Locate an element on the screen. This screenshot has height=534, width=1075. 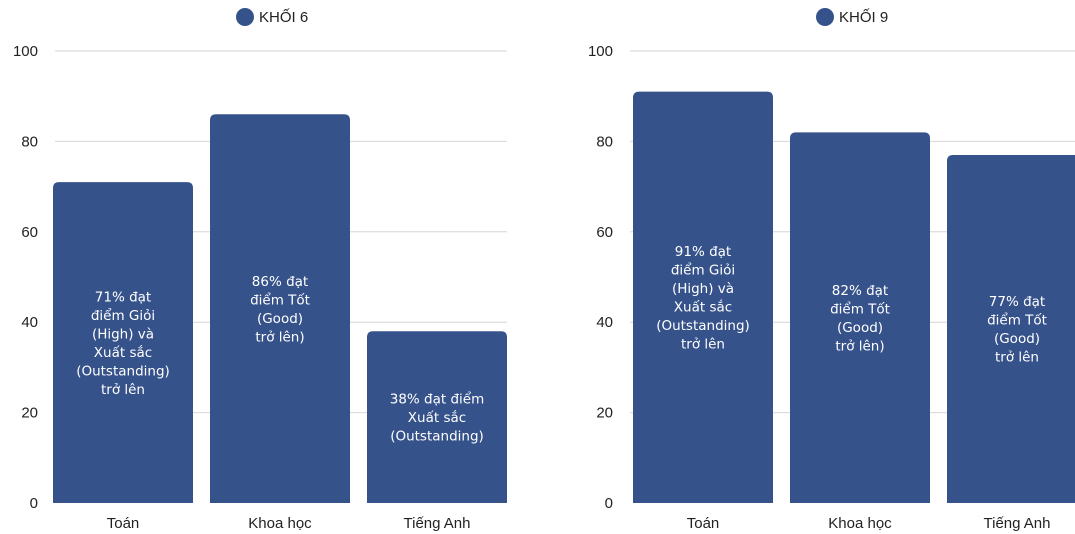
bar-data-label: 82% đạt điểm Tốt (Good) trở lên) is located at coordinates (860, 319).